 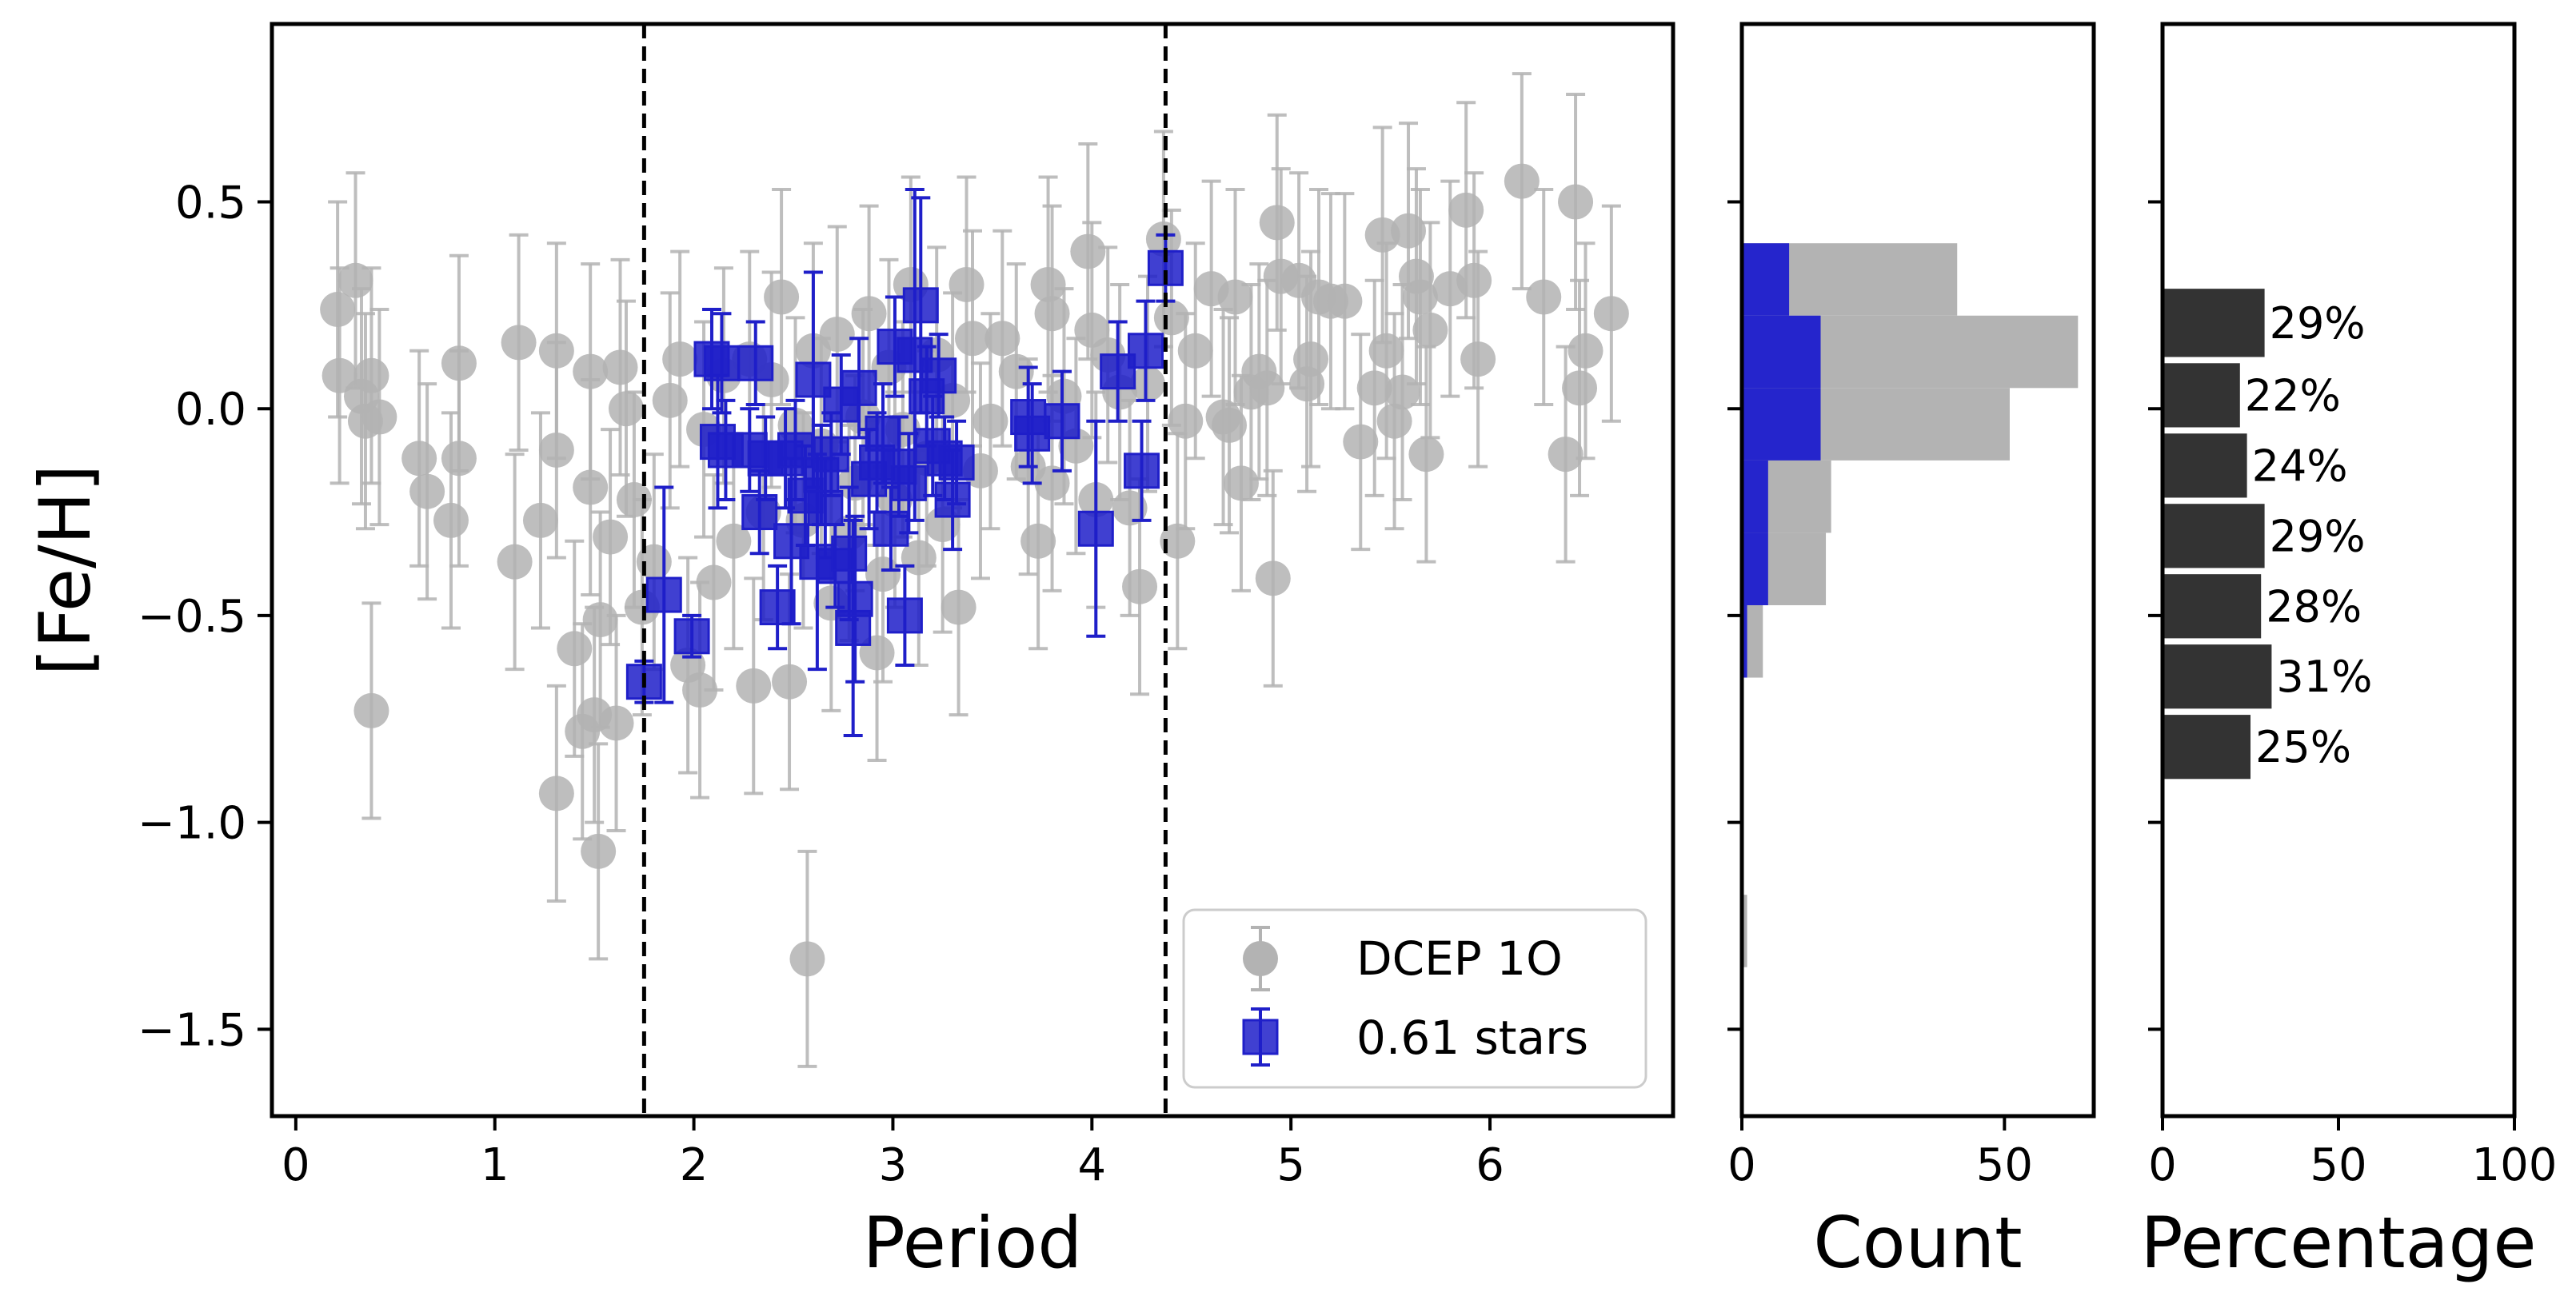 What do you see at coordinates (2338, 1165) in the screenshot?
I see `percentage-tick-label: 50` at bounding box center [2338, 1165].